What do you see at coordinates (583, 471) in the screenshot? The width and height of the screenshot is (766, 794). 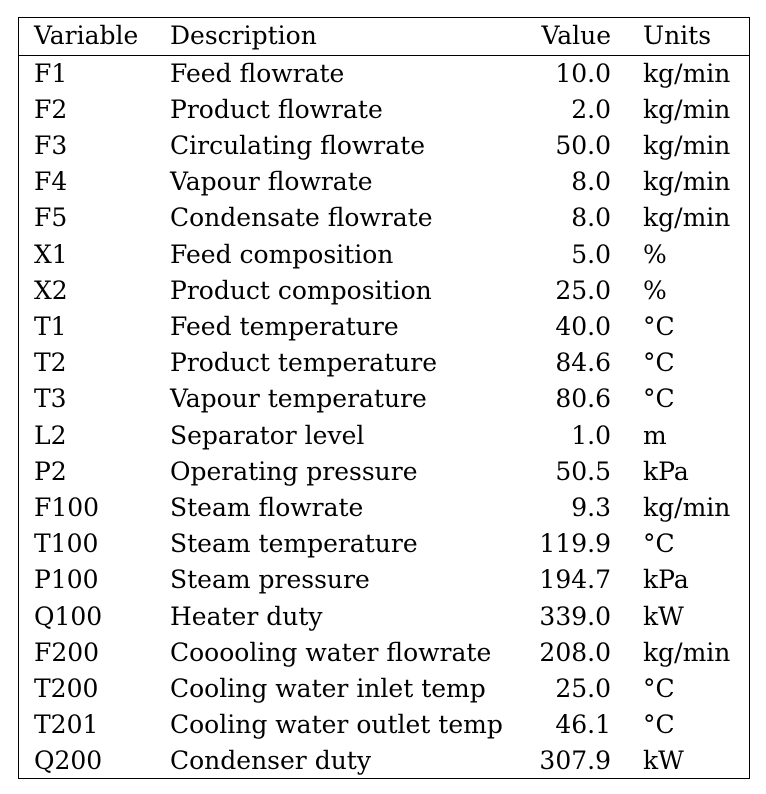 I see `cell-value: 50.5` at bounding box center [583, 471].